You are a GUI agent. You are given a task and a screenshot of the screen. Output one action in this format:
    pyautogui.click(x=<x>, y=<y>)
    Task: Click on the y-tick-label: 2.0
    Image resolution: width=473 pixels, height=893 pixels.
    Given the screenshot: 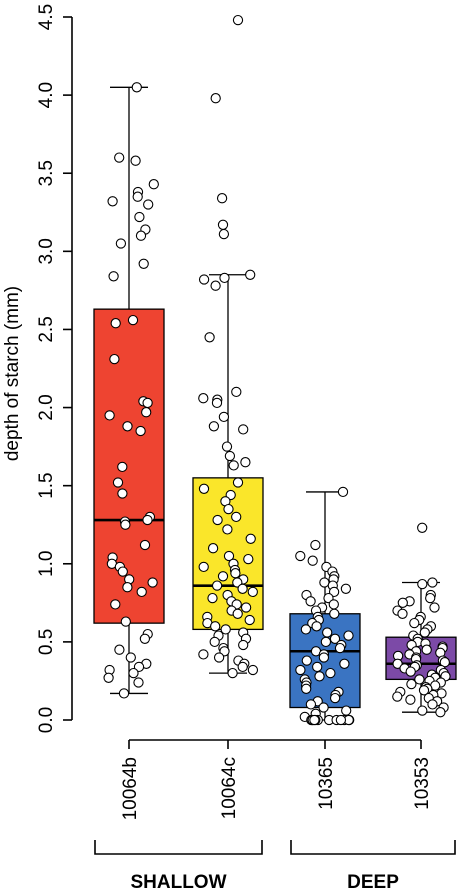 What is the action you would take?
    pyautogui.click(x=46, y=407)
    